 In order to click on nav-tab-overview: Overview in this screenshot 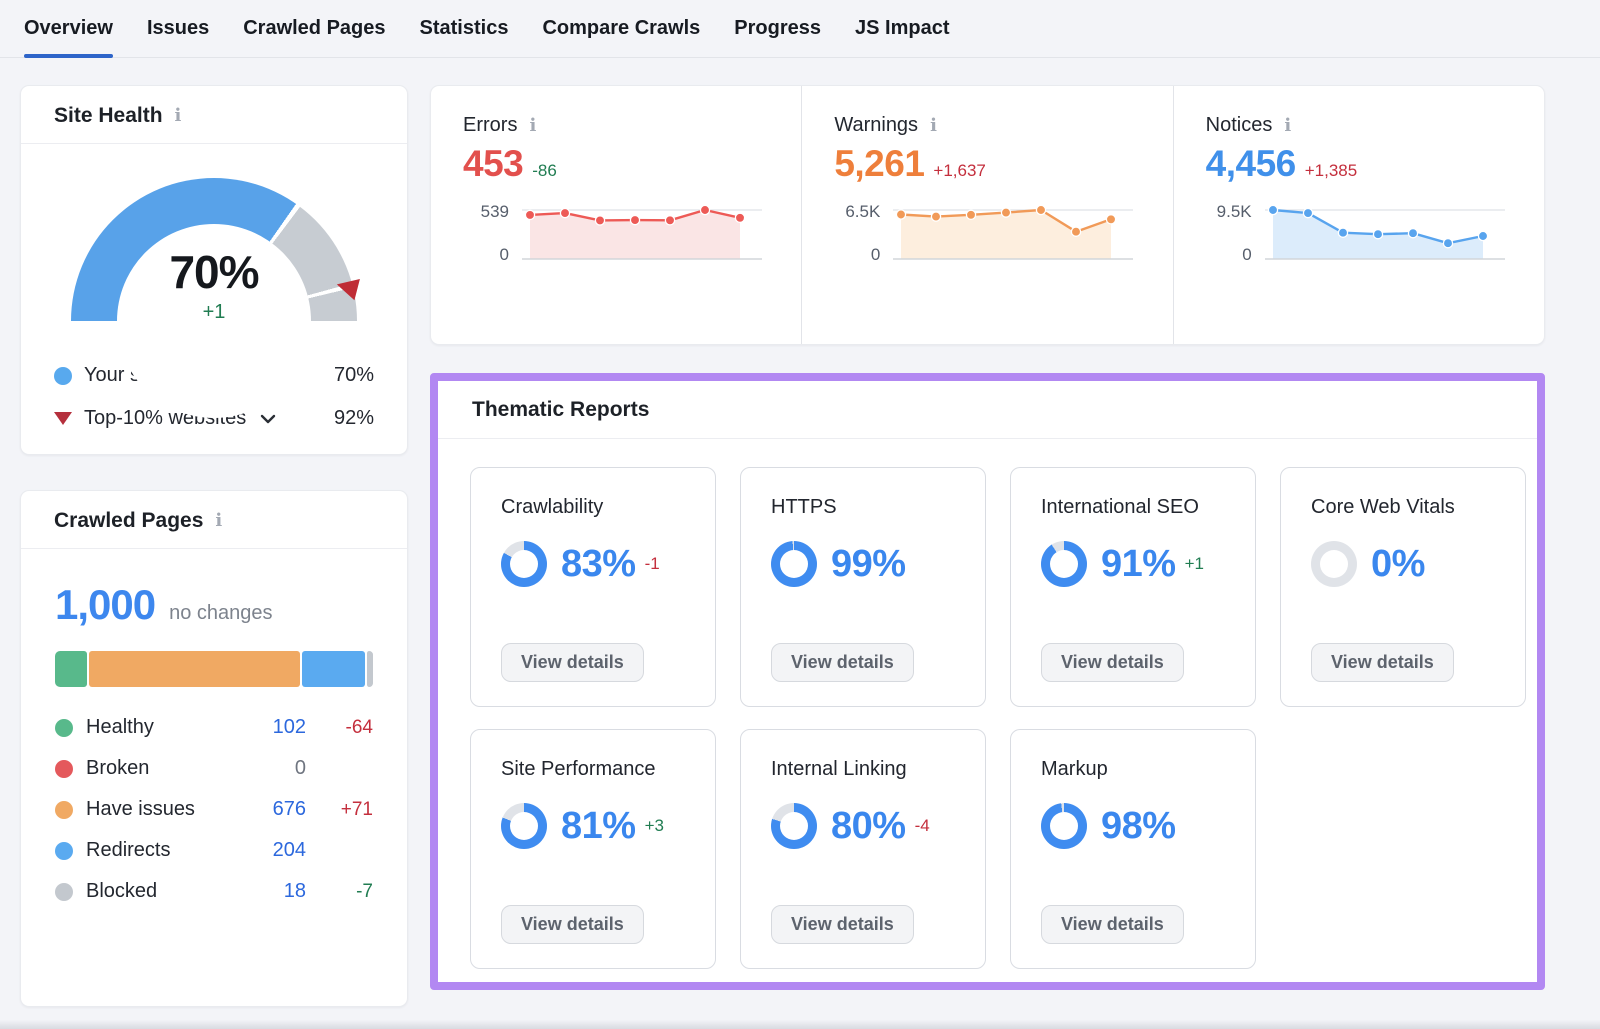, I will do `click(68, 29)`.